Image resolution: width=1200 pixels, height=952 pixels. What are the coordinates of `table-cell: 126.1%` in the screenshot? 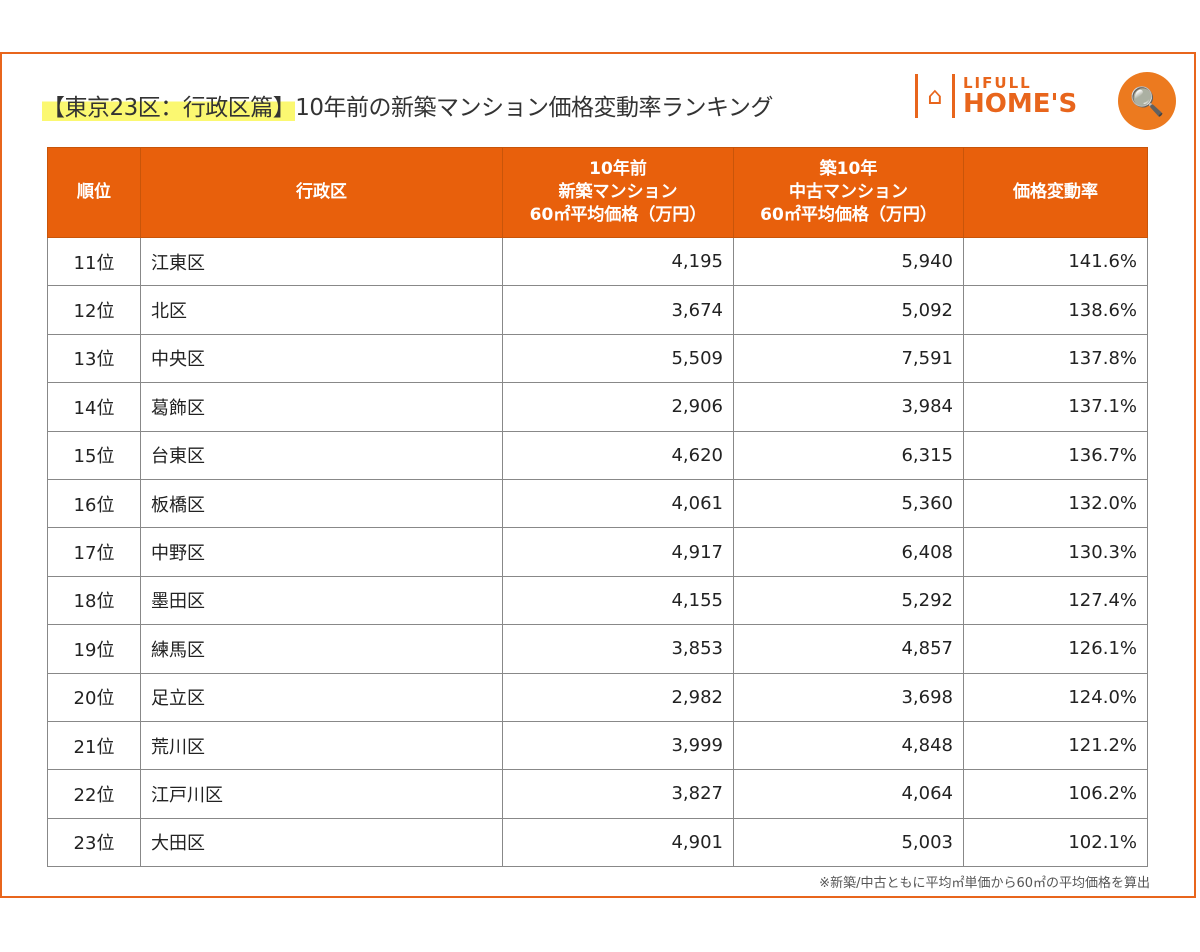 It's located at (1055, 649).